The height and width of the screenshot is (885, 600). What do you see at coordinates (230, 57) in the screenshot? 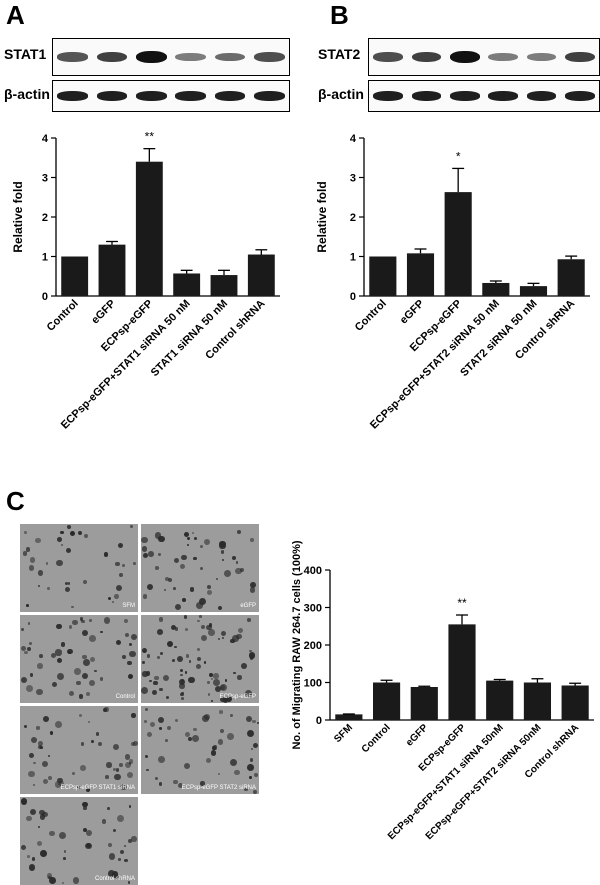
I see `stat1-band` at bounding box center [230, 57].